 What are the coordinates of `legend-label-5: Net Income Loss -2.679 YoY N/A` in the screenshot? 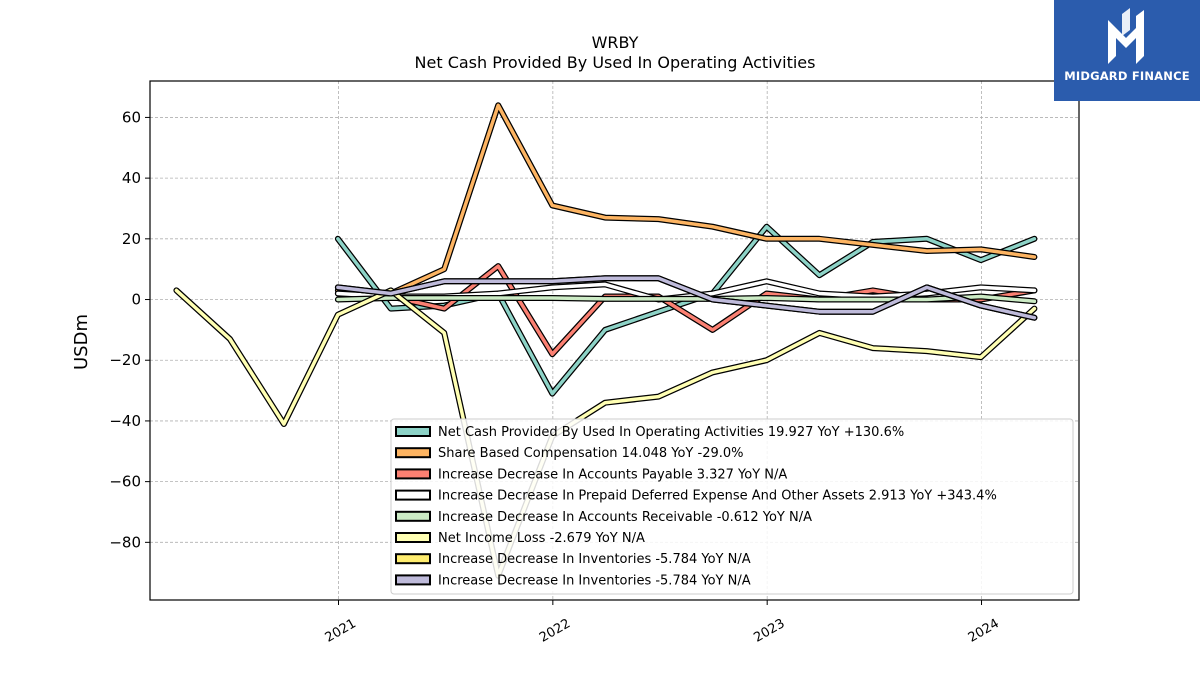 It's located at (541, 538).